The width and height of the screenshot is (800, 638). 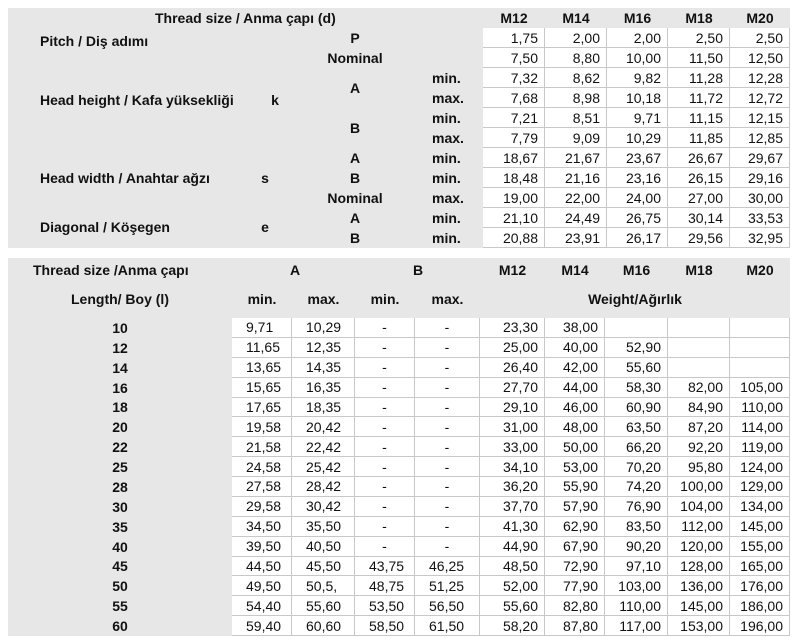 I want to click on value-cell: 58,20, so click(x=512, y=626).